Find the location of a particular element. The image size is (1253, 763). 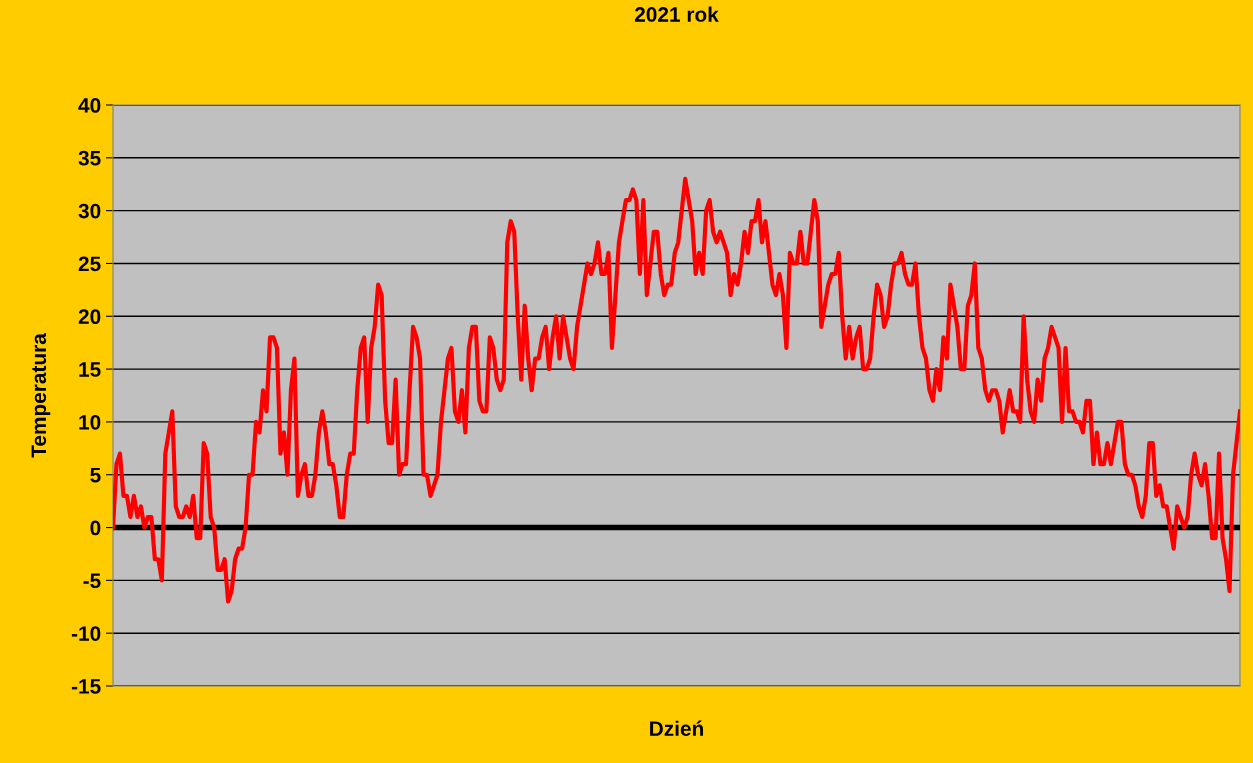

y-tick-label: 5 is located at coordinates (95, 475).